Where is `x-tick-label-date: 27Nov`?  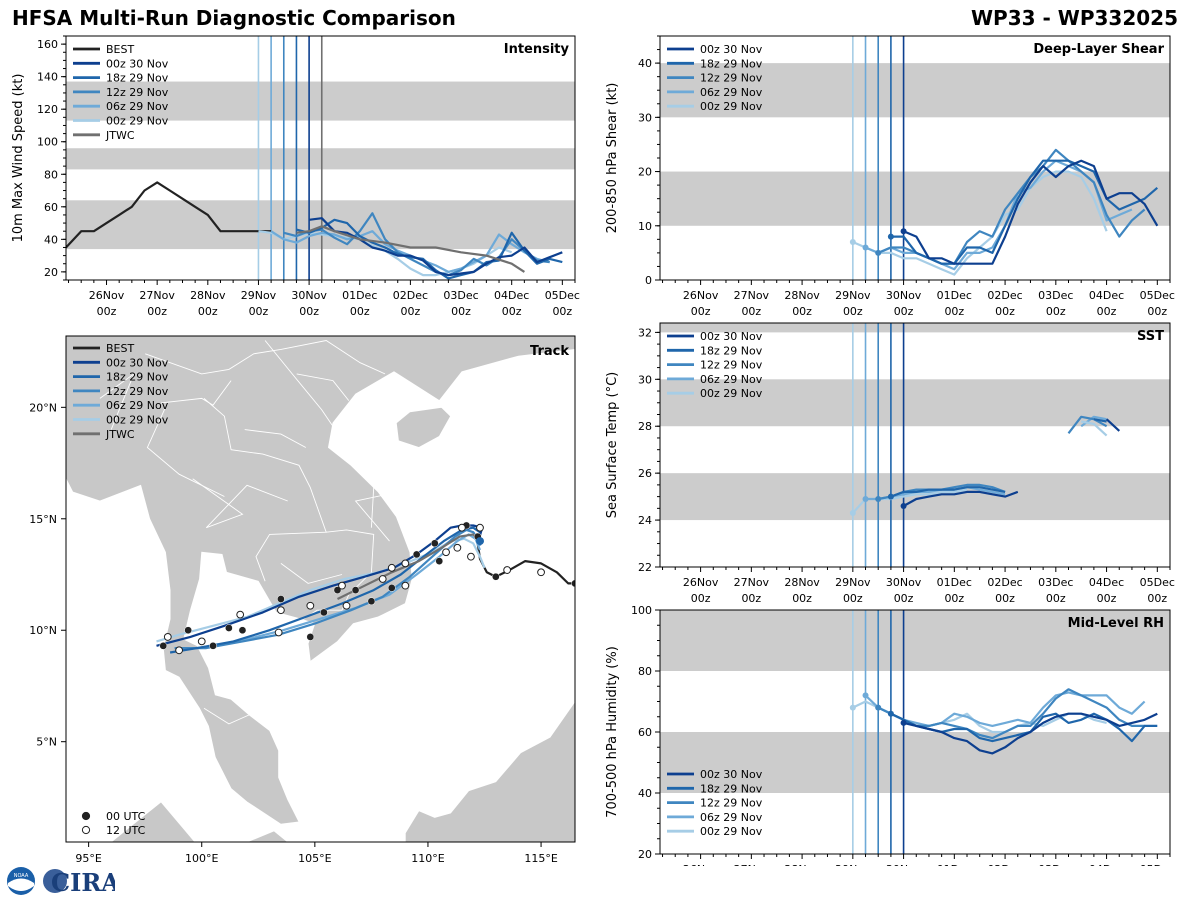
x-tick-label-date: 27Nov is located at coordinates (752, 295).